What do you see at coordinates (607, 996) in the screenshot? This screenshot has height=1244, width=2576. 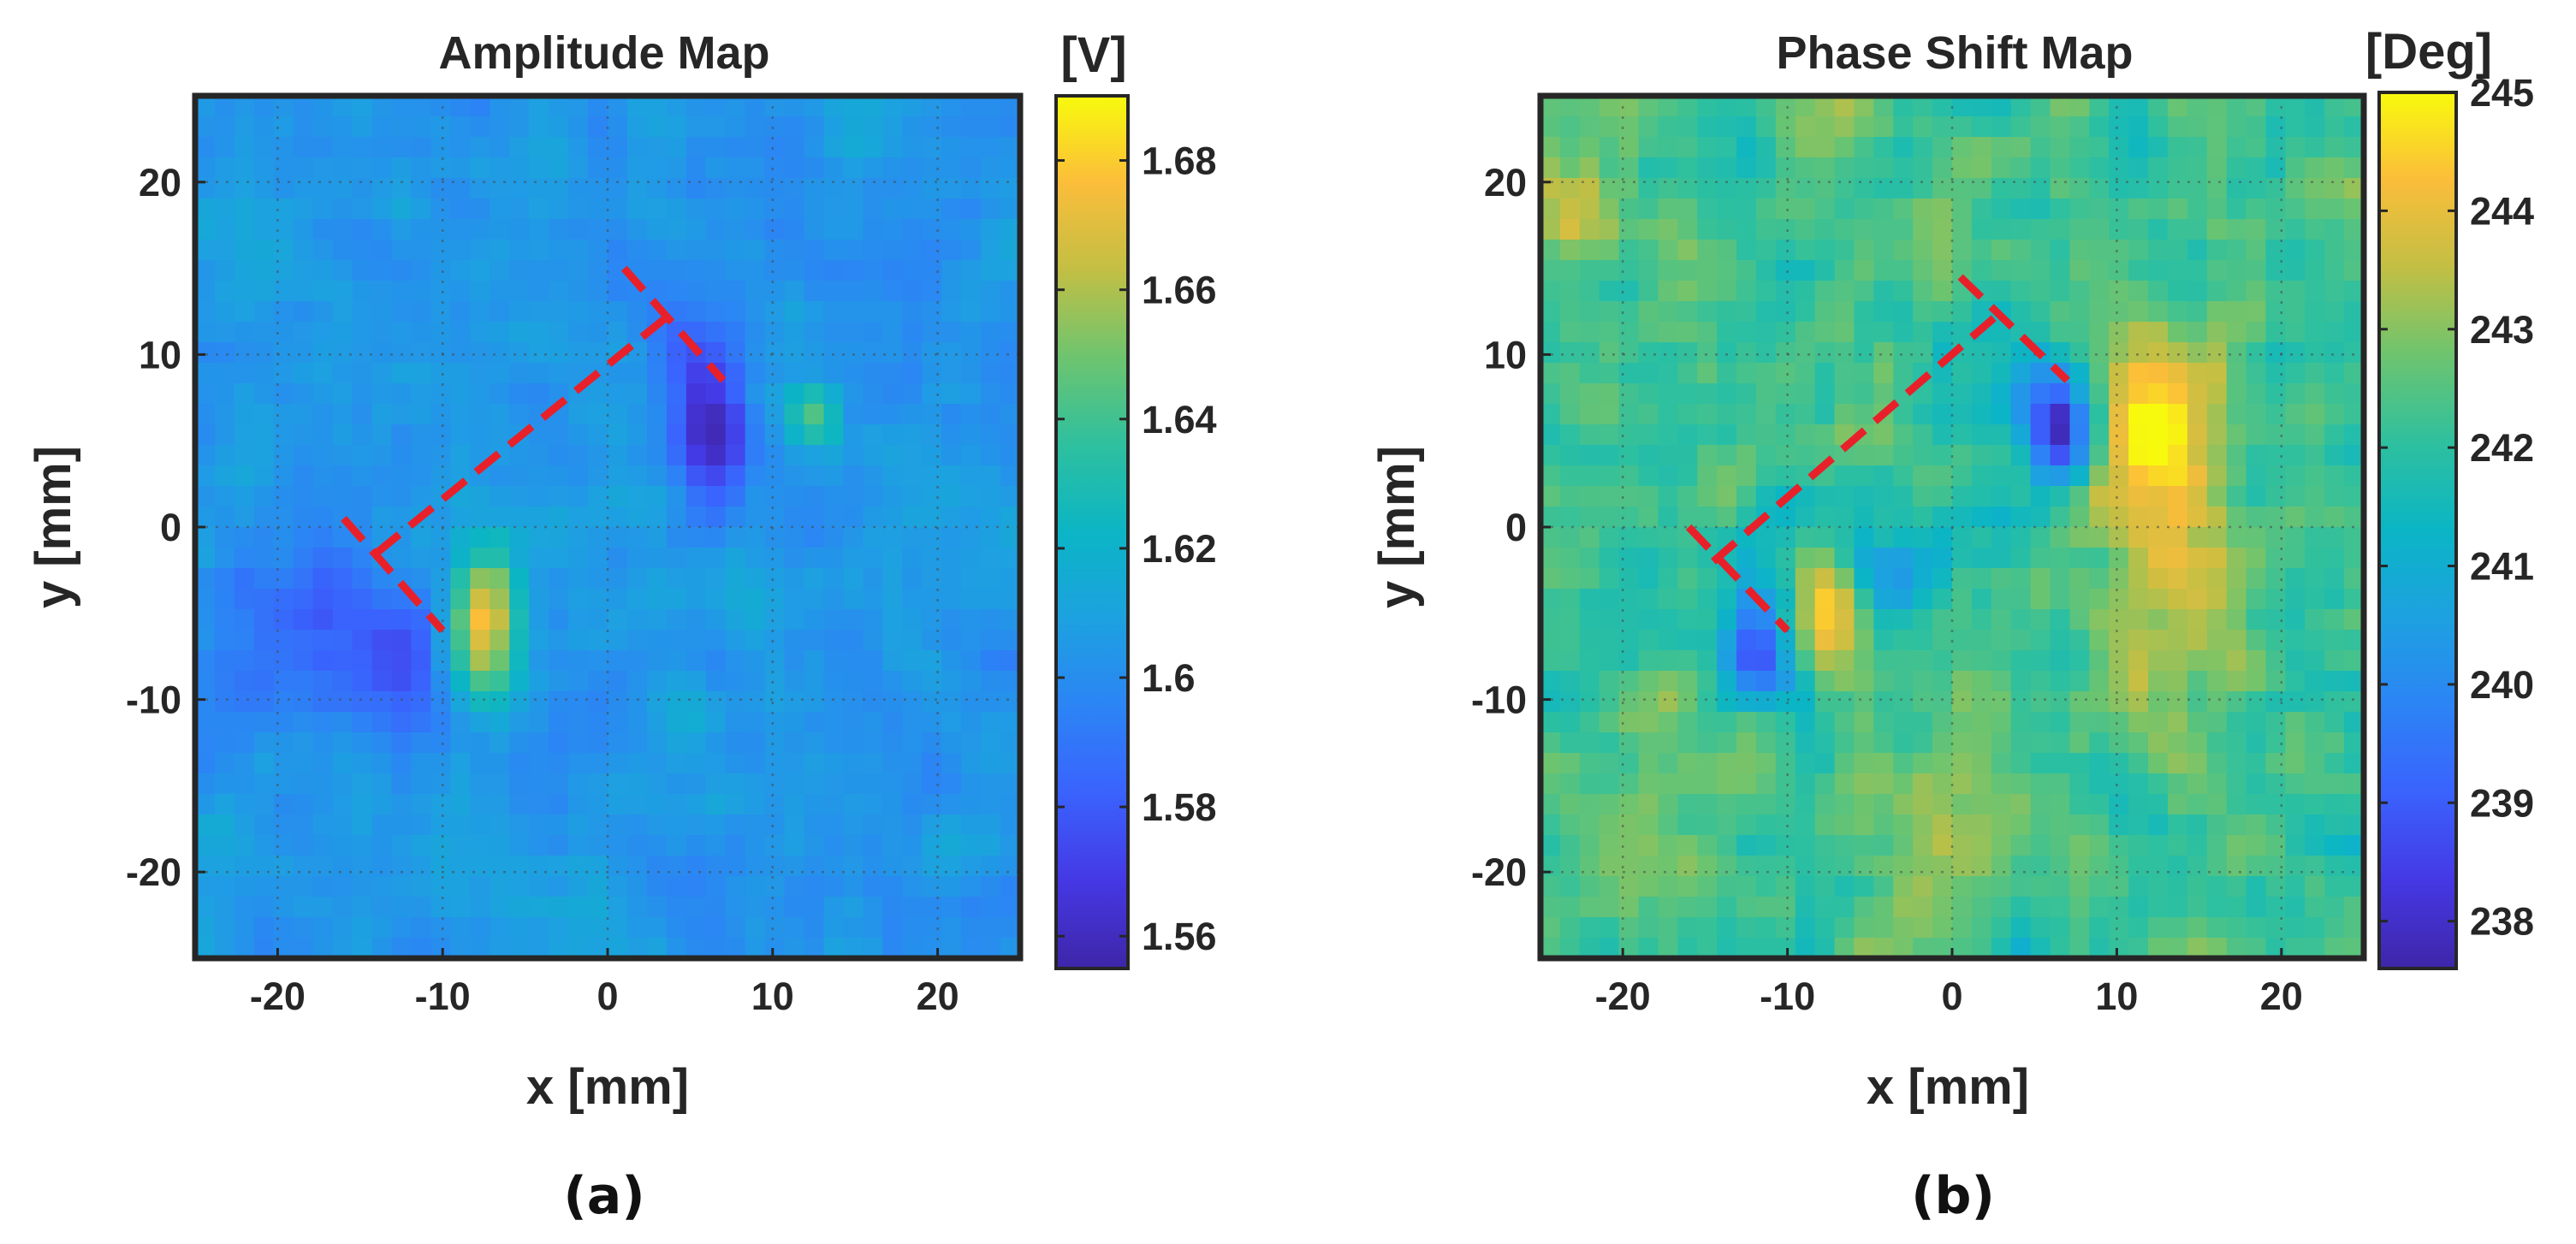 I see `x-tick-label: 0` at bounding box center [607, 996].